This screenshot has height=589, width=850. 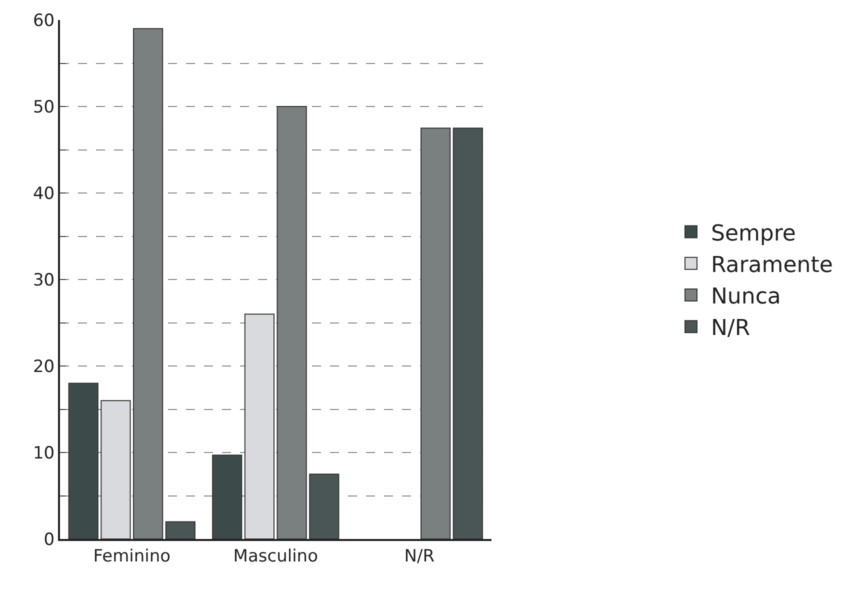 What do you see at coordinates (43, 453) in the screenshot?
I see `y-tick-label: 10` at bounding box center [43, 453].